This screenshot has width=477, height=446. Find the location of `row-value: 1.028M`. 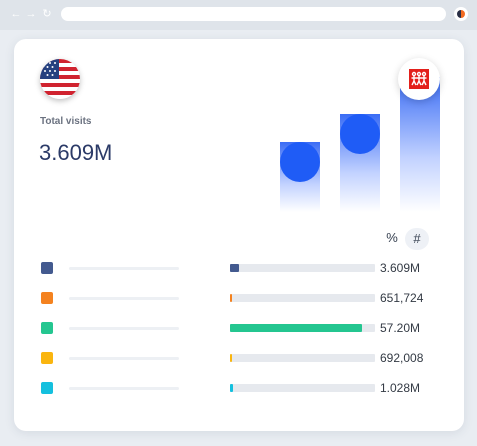

row-value: 1.028M is located at coordinates (400, 388).